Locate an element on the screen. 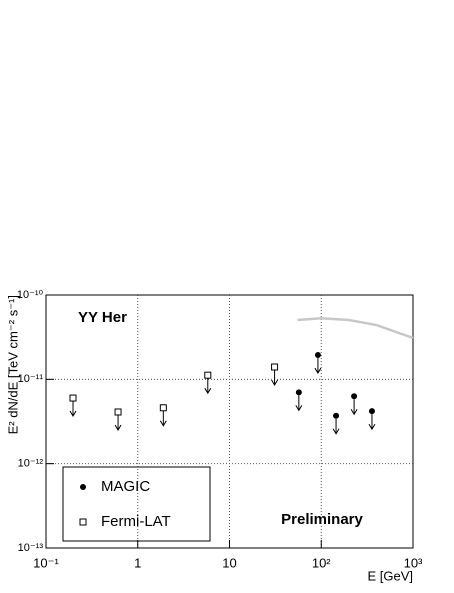  x-tick-label: 1 is located at coordinates (137, 562).